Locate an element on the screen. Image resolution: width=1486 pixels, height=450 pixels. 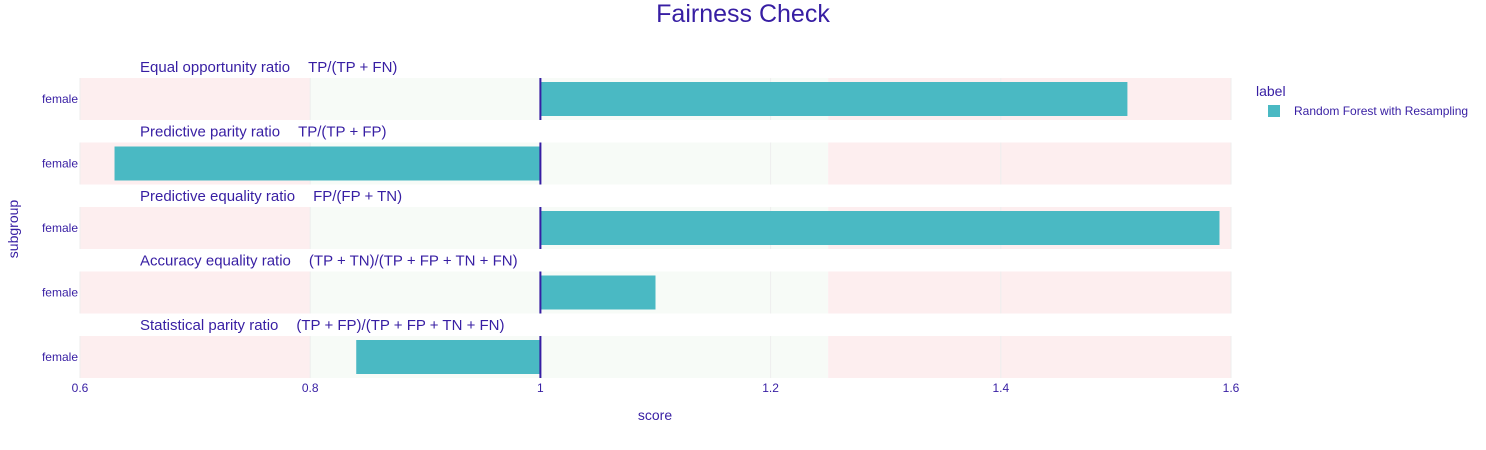
x-axis-label: score is located at coordinates (655, 415).